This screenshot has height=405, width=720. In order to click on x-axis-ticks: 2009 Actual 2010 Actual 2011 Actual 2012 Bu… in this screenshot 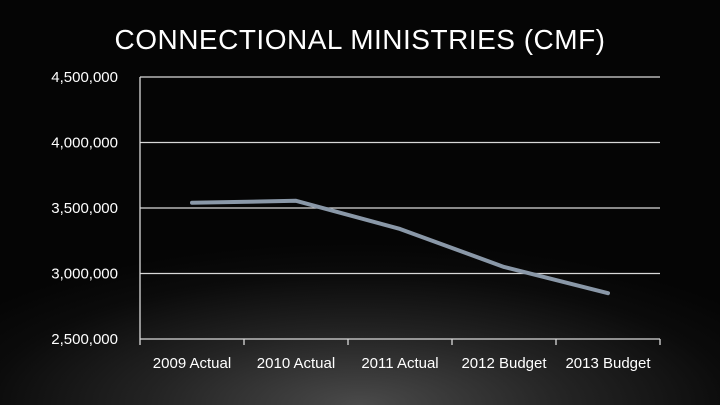, I will do `click(402, 363)`.